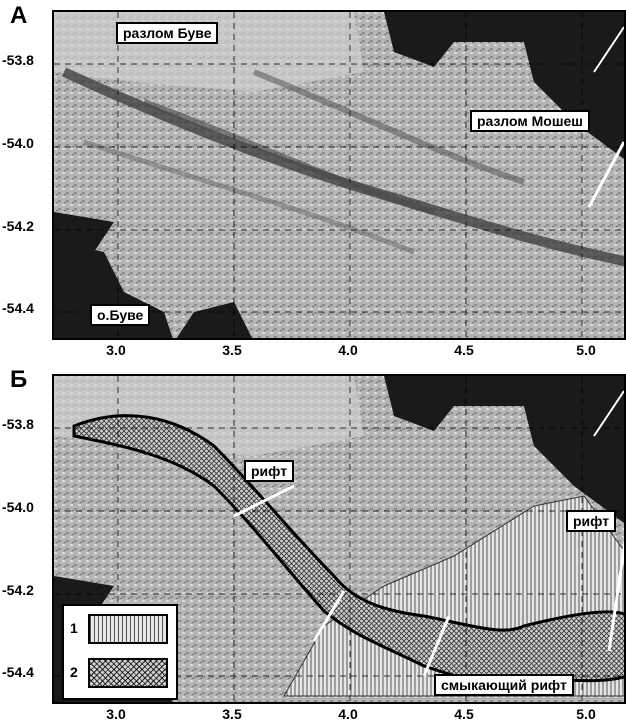 This screenshot has width=626, height=728. What do you see at coordinates (120, 652) in the screenshot?
I see `legend: 1 2` at bounding box center [120, 652].